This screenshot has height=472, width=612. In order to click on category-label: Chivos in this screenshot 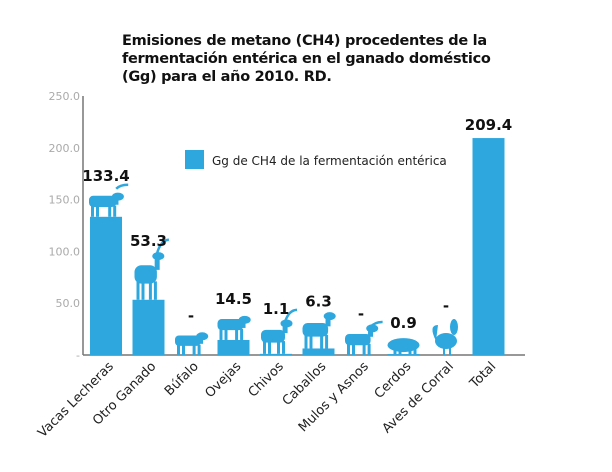, I will do `click(266, 379)`.